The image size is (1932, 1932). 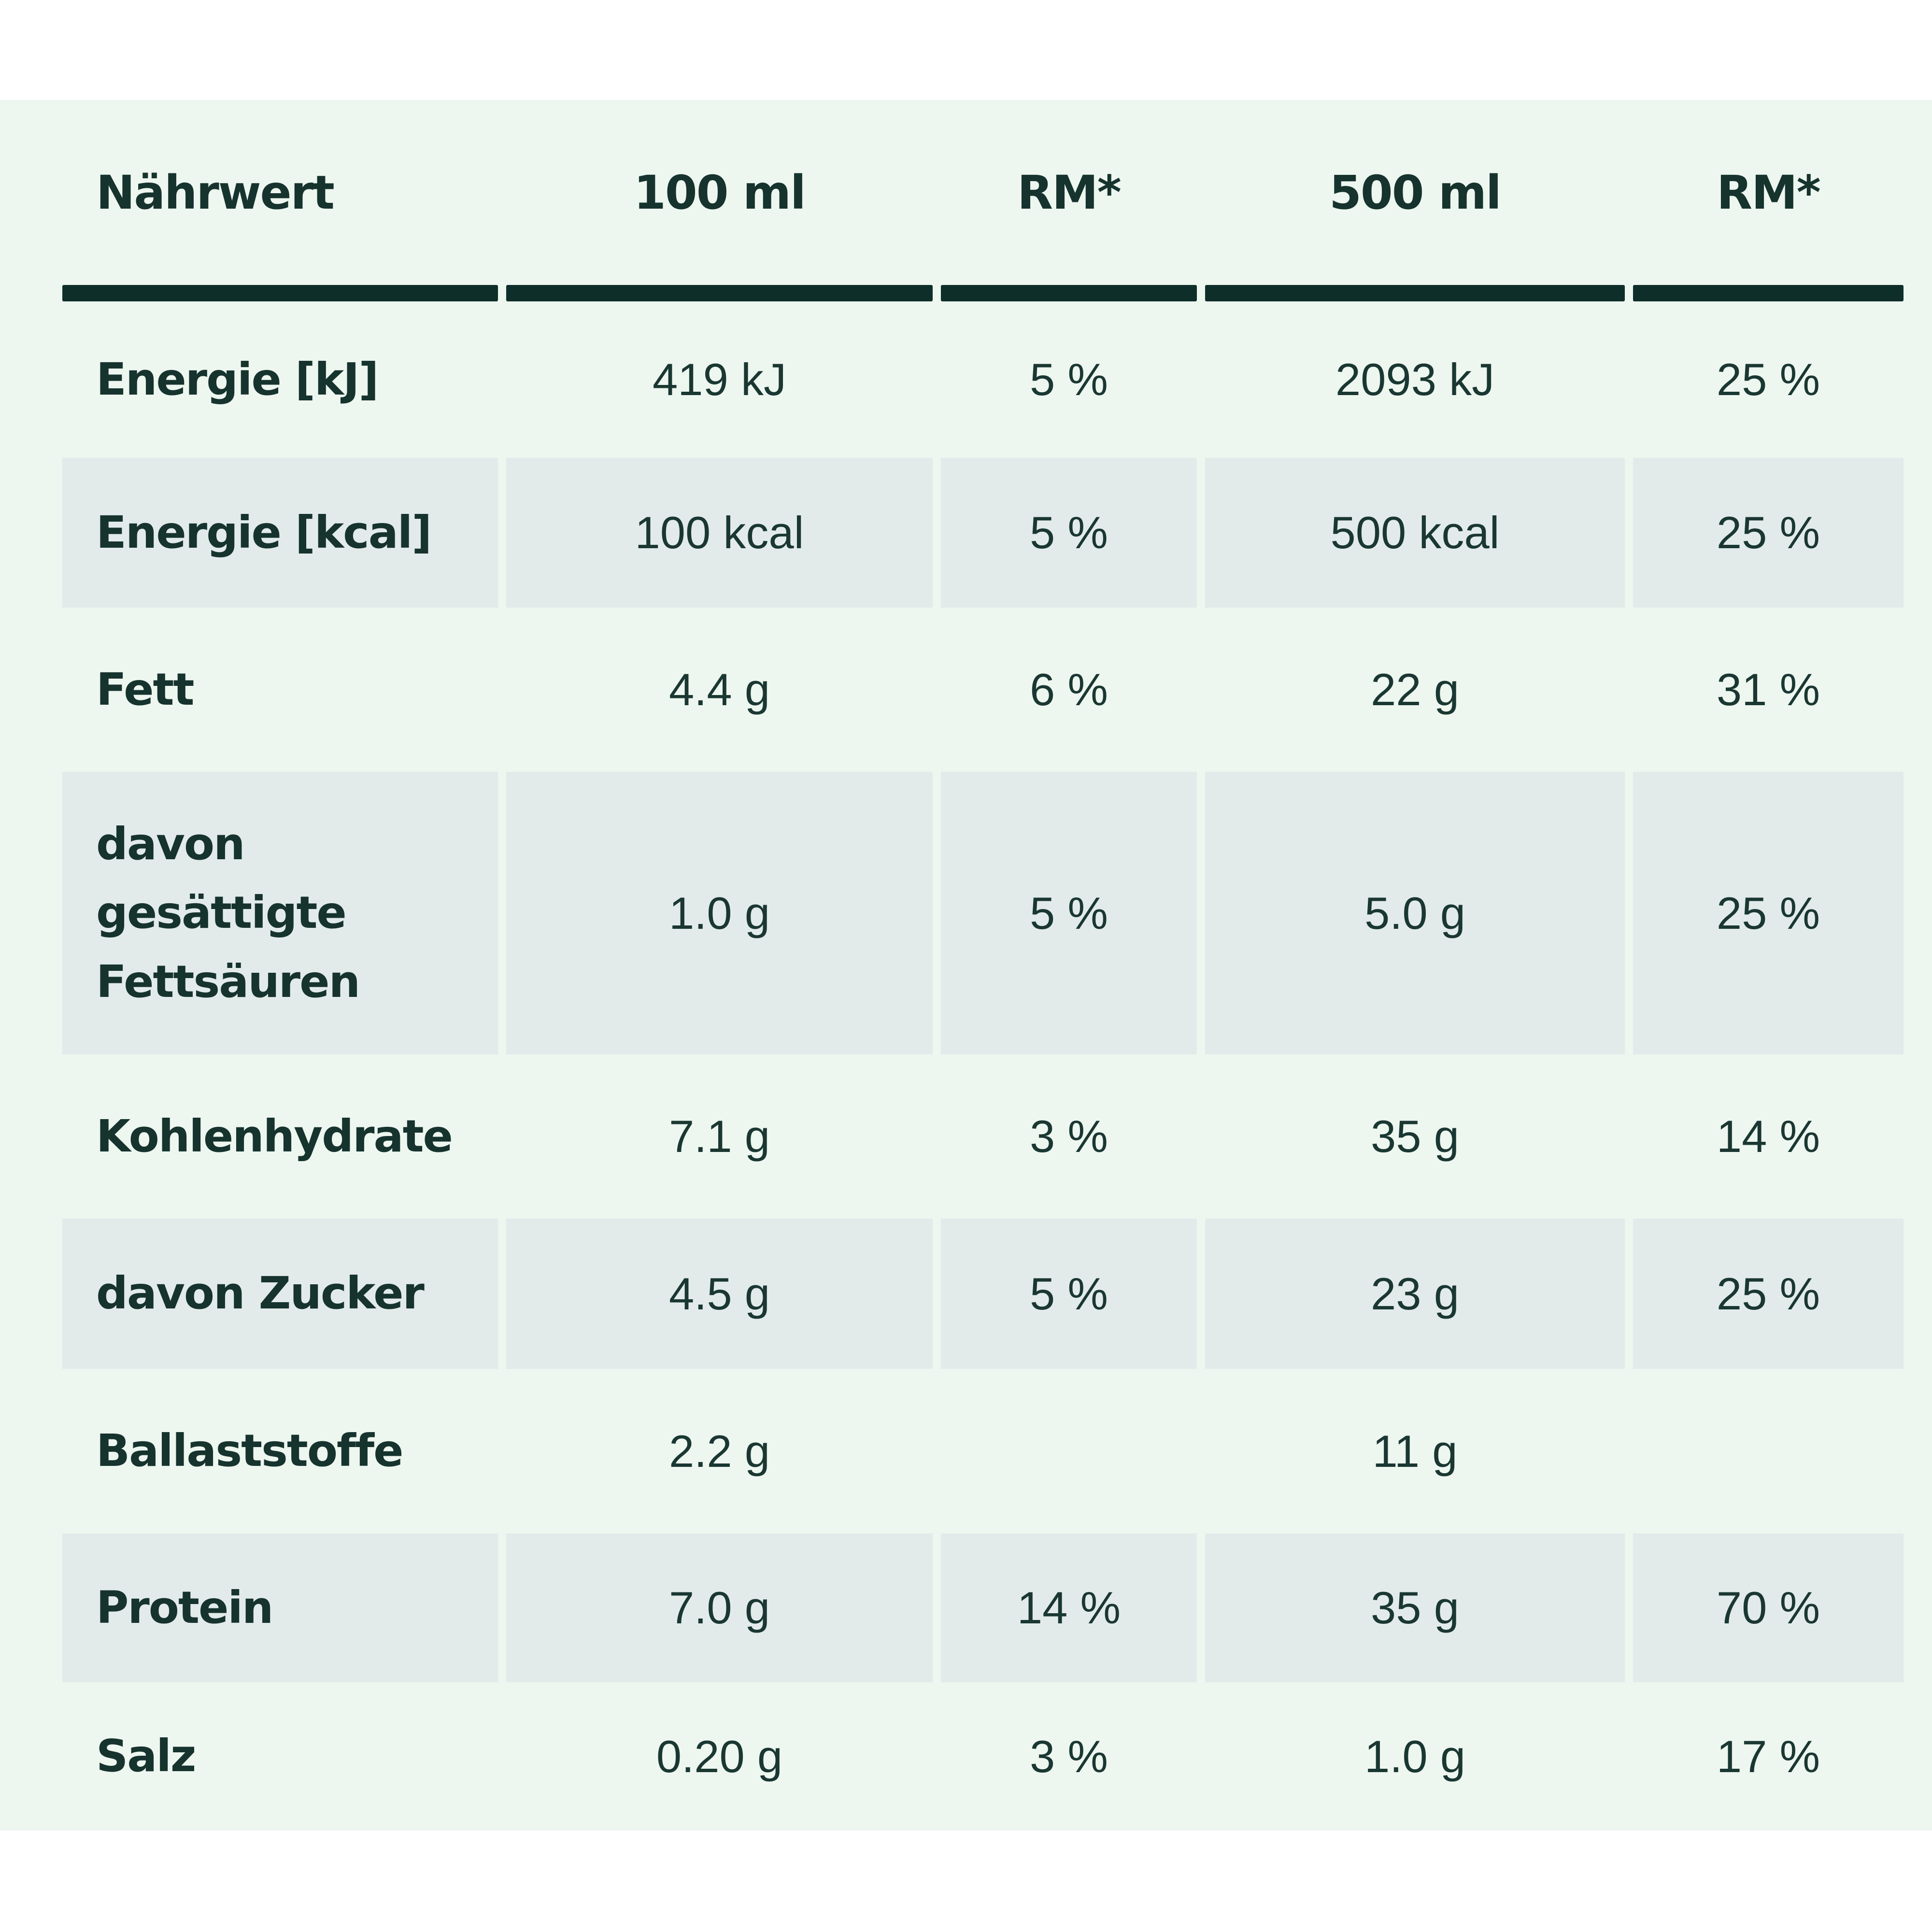 What do you see at coordinates (719, 913) in the screenshot?
I see `value-100ml: 1.0 g` at bounding box center [719, 913].